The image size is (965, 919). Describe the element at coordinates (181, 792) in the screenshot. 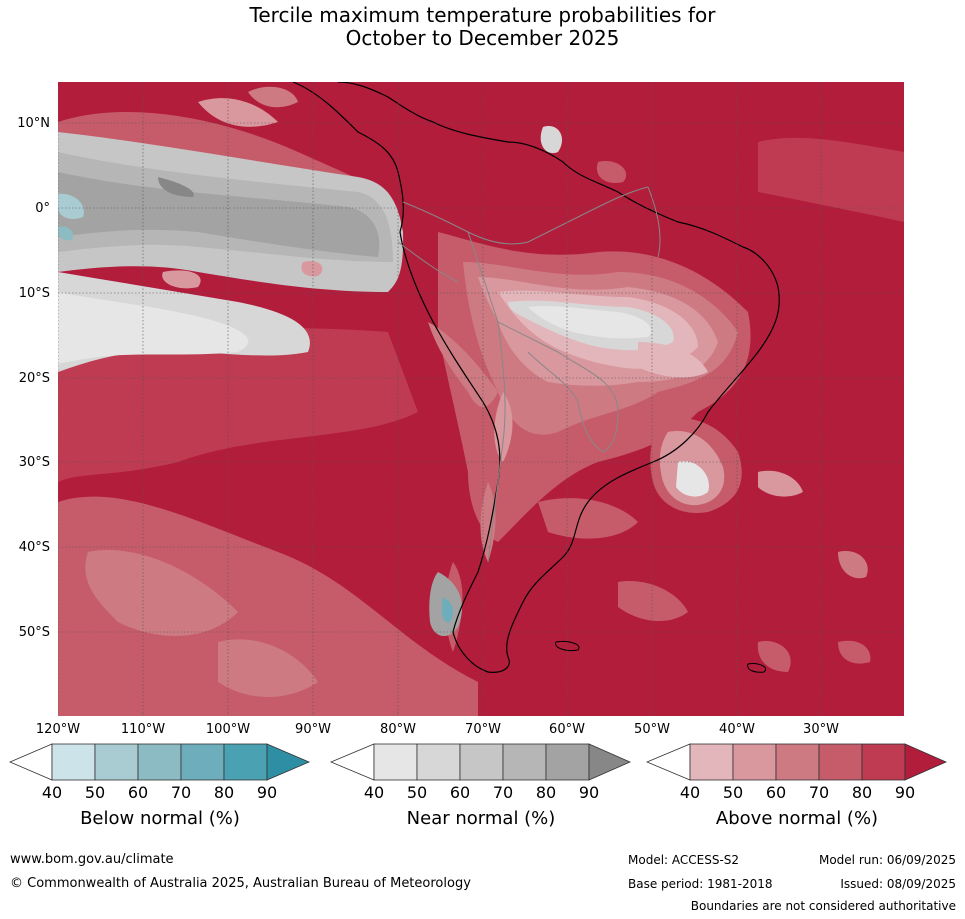

I see `cb1-tick-70: 70` at that location.